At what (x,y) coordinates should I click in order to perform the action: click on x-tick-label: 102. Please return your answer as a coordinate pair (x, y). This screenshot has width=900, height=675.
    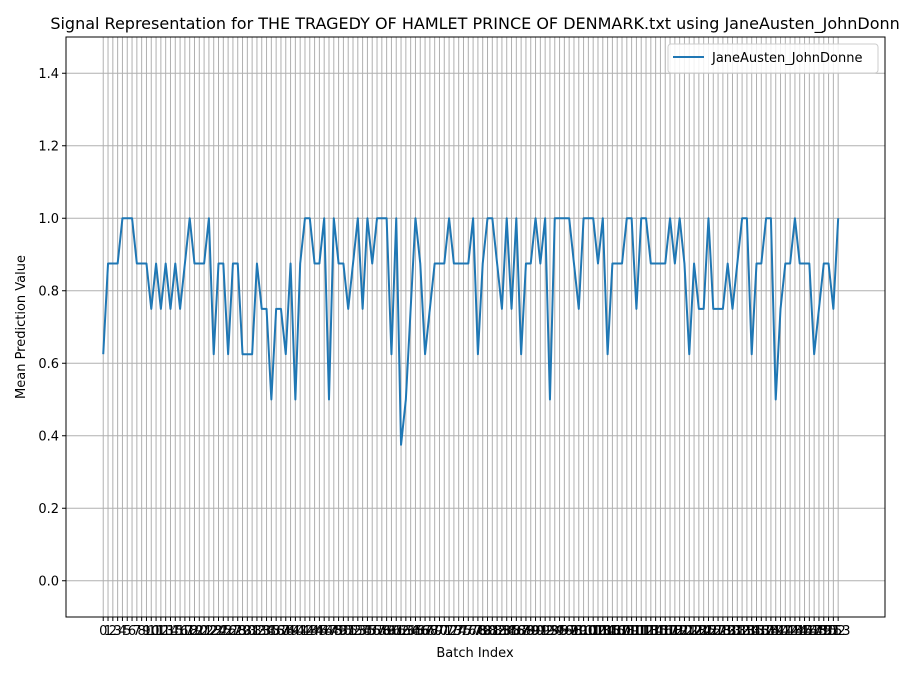
    Looking at the image, I should click on (593, 631).